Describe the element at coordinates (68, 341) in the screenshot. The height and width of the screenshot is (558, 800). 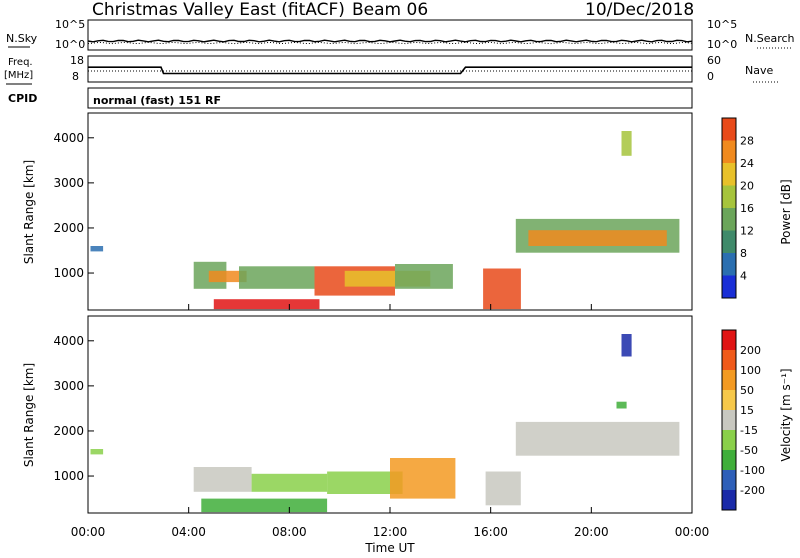
I see `velocity-ytick-label: 4000` at that location.